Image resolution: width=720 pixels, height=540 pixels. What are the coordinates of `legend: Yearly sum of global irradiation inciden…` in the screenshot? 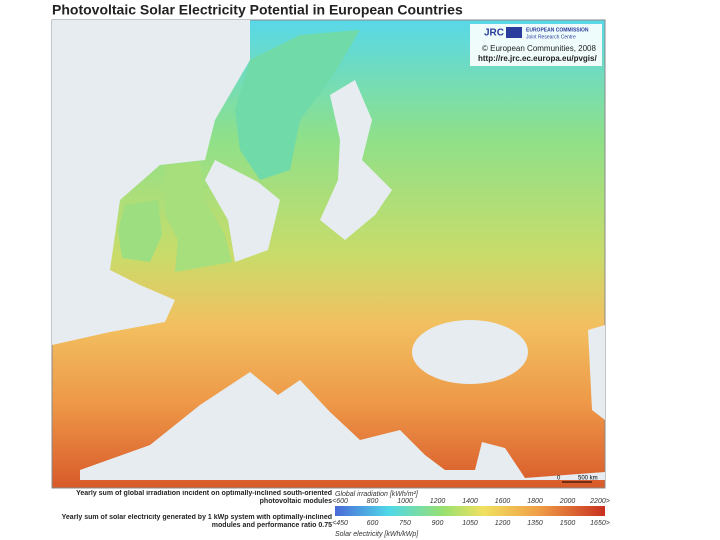 It's located at (333, 514).